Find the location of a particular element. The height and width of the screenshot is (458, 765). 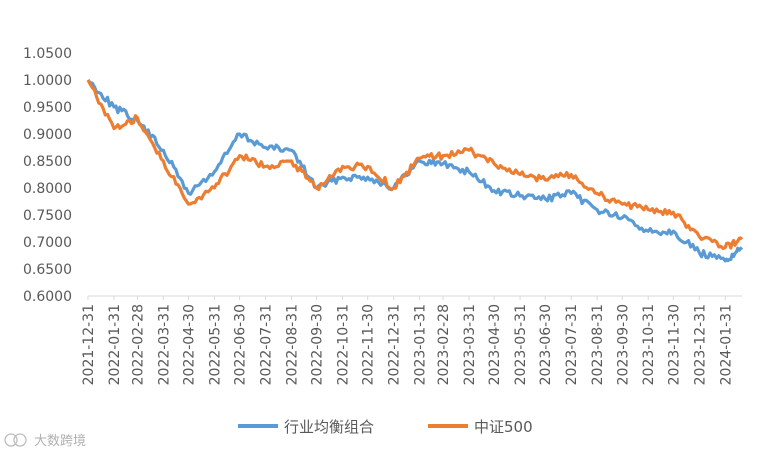

legend-label-0: 行业均衡组合 is located at coordinates (329, 427).